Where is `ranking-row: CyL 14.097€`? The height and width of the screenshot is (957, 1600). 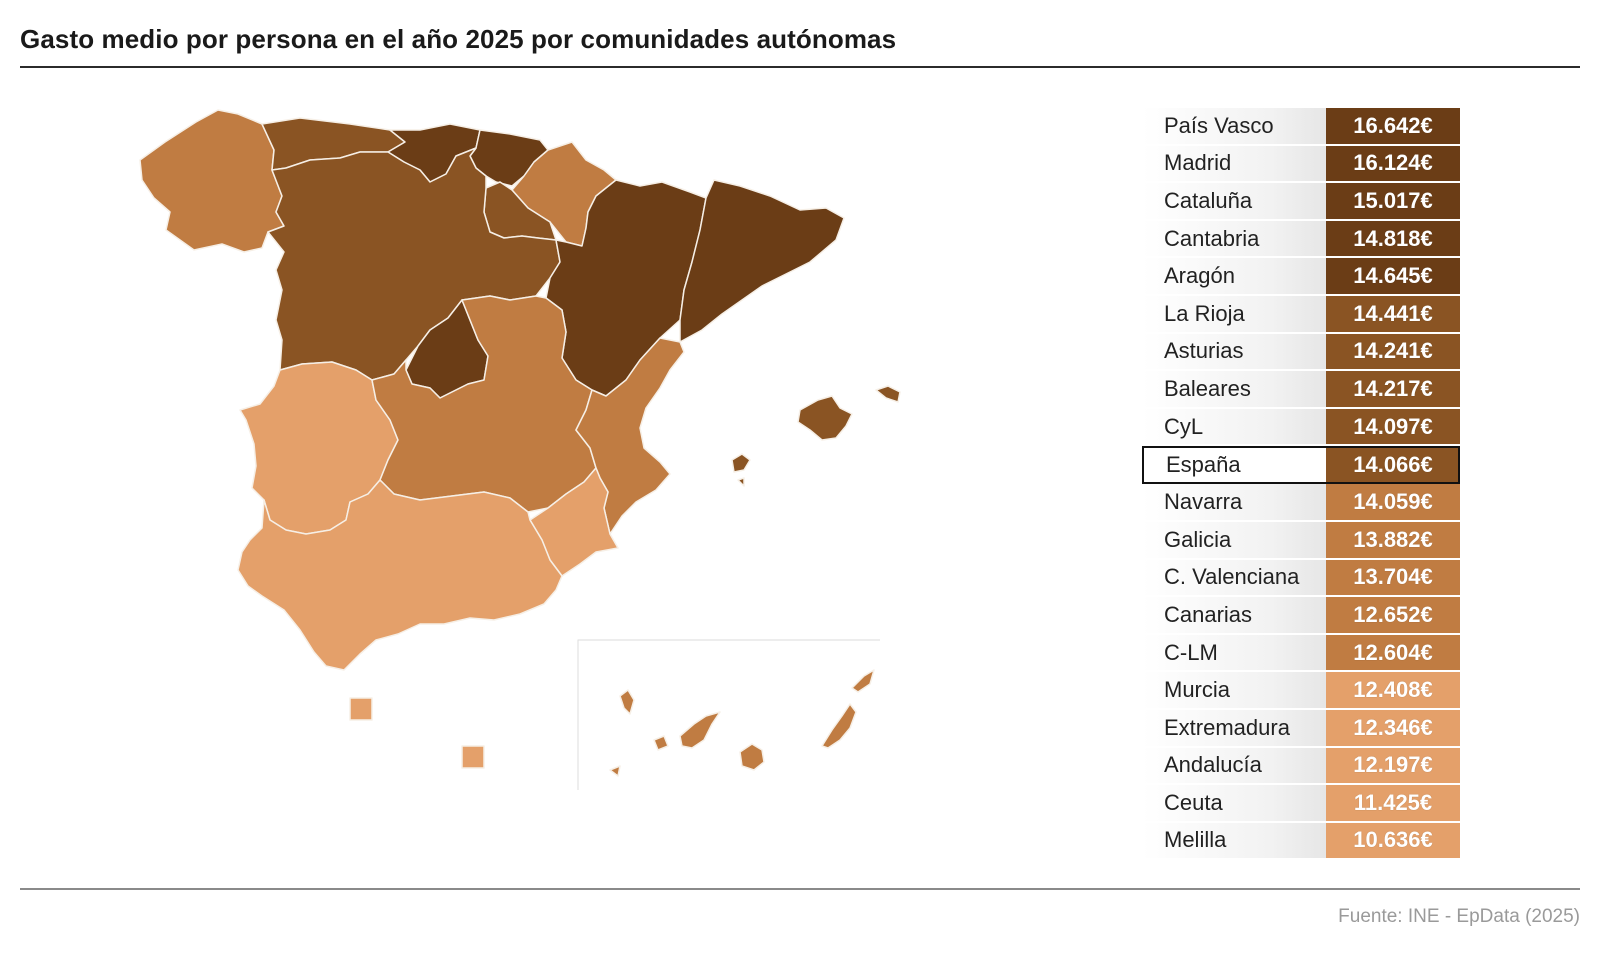
ranking-row: CyL 14.097€ is located at coordinates (1301, 427).